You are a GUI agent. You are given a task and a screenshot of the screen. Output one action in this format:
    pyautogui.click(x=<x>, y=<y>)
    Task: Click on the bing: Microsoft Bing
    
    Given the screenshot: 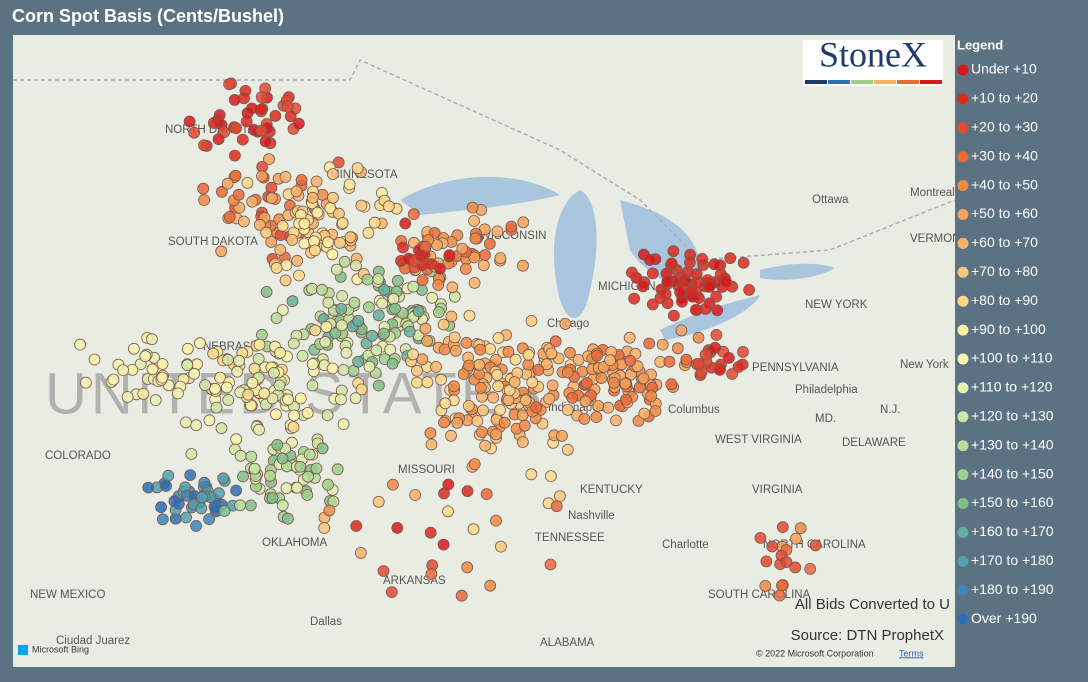 What is the action you would take?
    pyautogui.click(x=60, y=649)
    